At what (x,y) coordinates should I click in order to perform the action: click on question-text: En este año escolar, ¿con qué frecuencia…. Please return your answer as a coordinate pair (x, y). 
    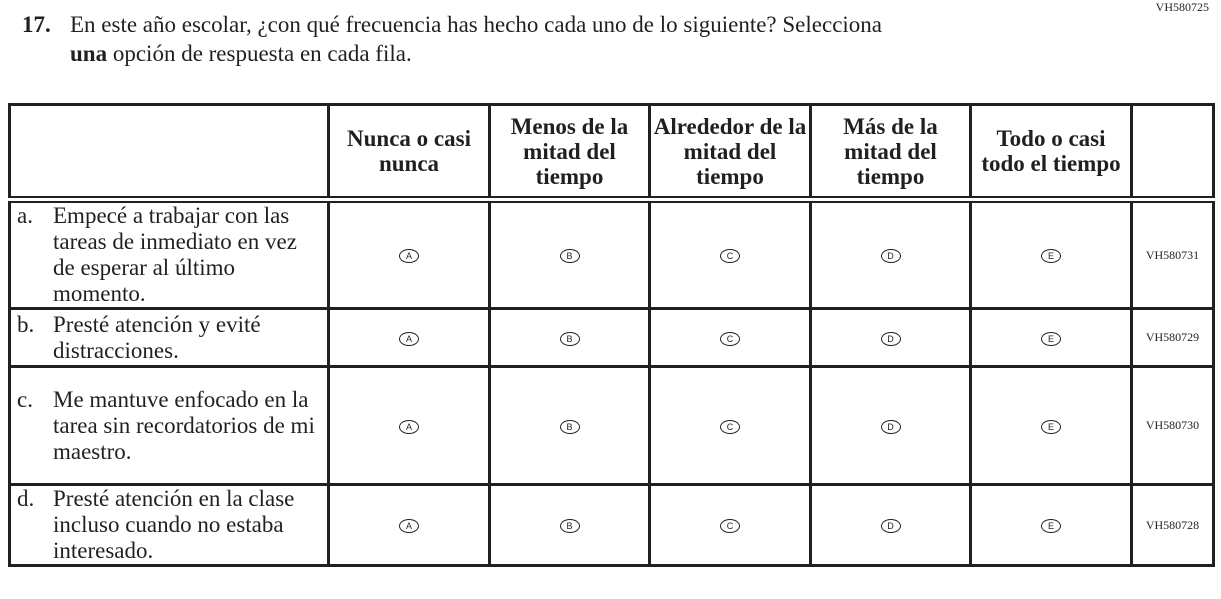
    Looking at the image, I should click on (476, 24).